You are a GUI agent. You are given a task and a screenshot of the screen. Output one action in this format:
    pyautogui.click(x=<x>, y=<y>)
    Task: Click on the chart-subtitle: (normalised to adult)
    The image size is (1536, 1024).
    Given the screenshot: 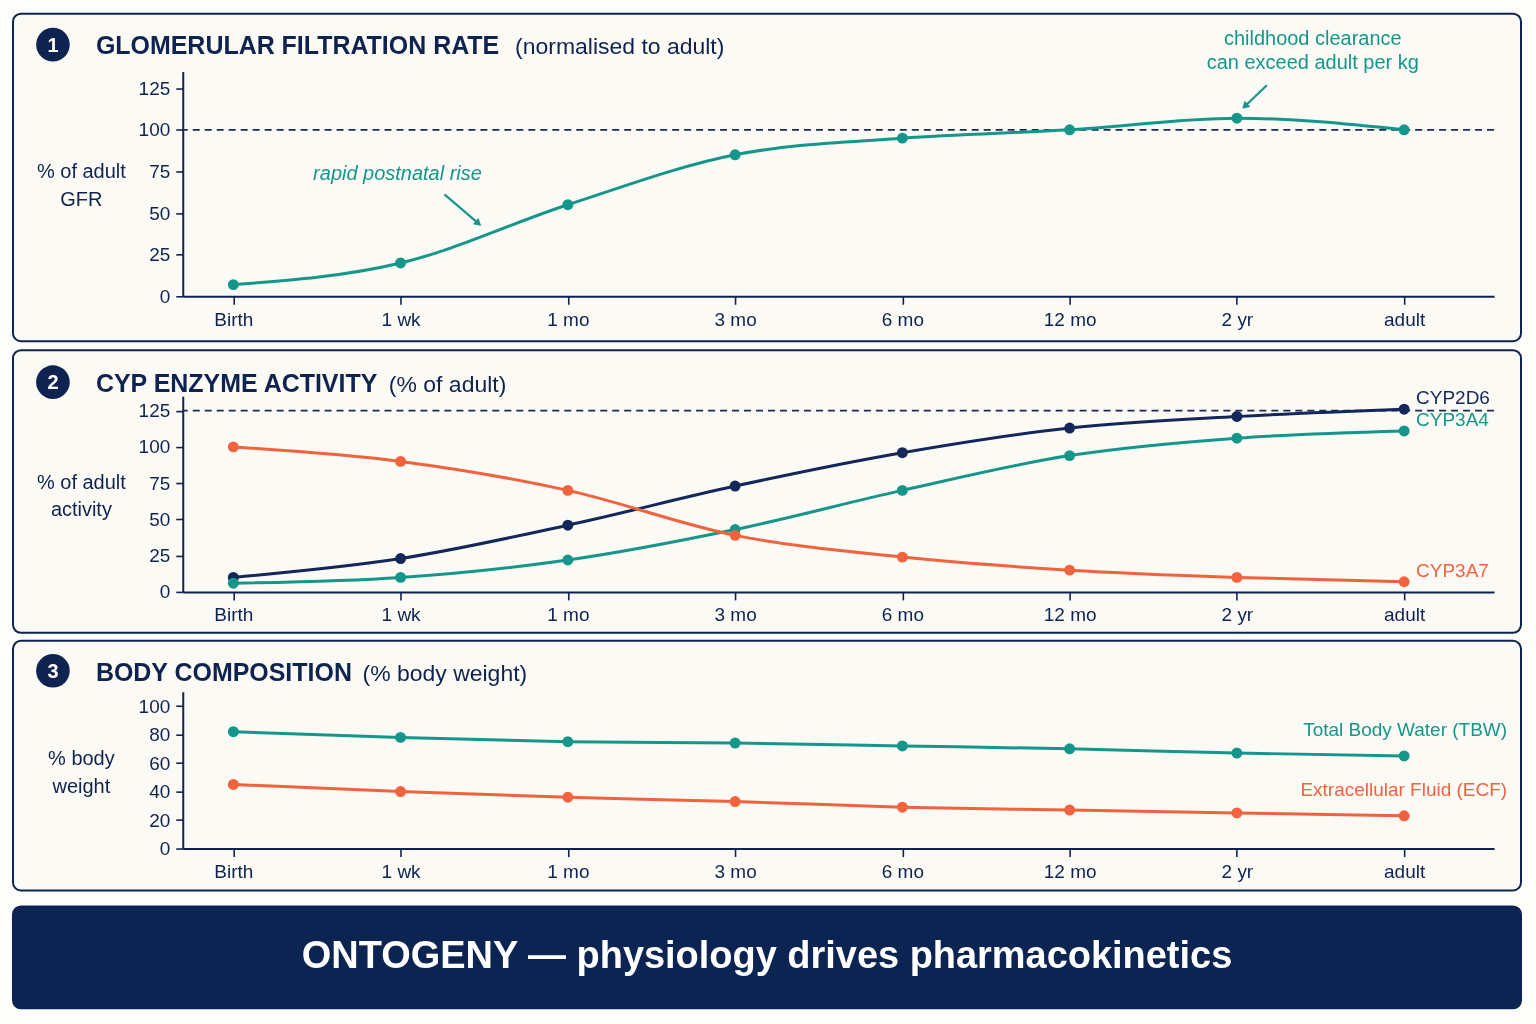 What is the action you would take?
    pyautogui.click(x=620, y=45)
    